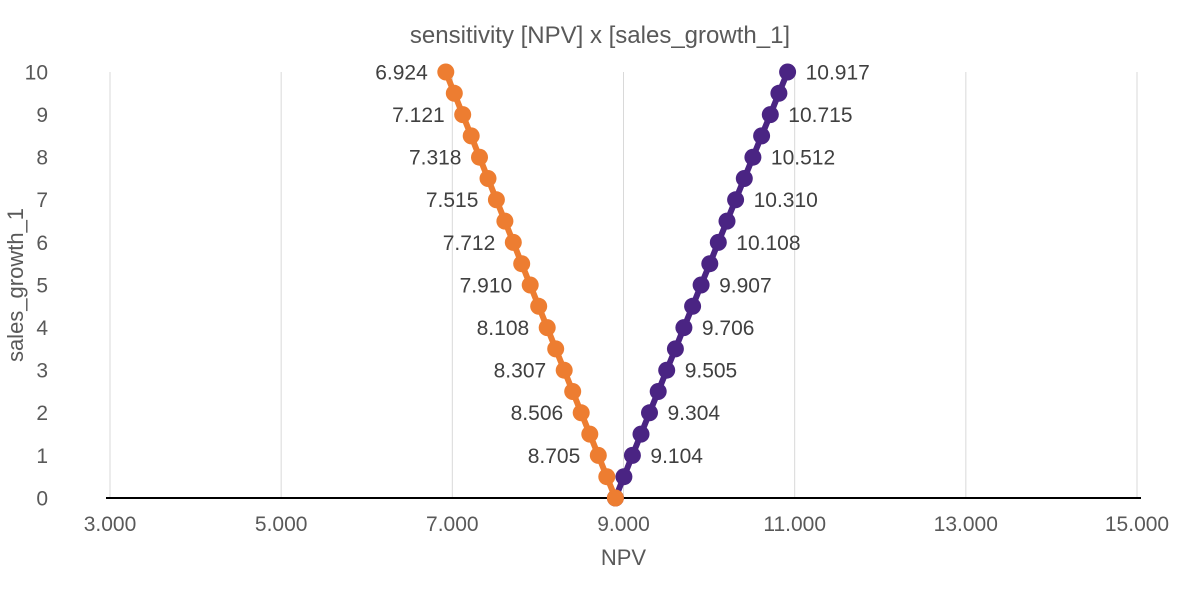  I want to click on y-tick-label: 0, so click(42, 498).